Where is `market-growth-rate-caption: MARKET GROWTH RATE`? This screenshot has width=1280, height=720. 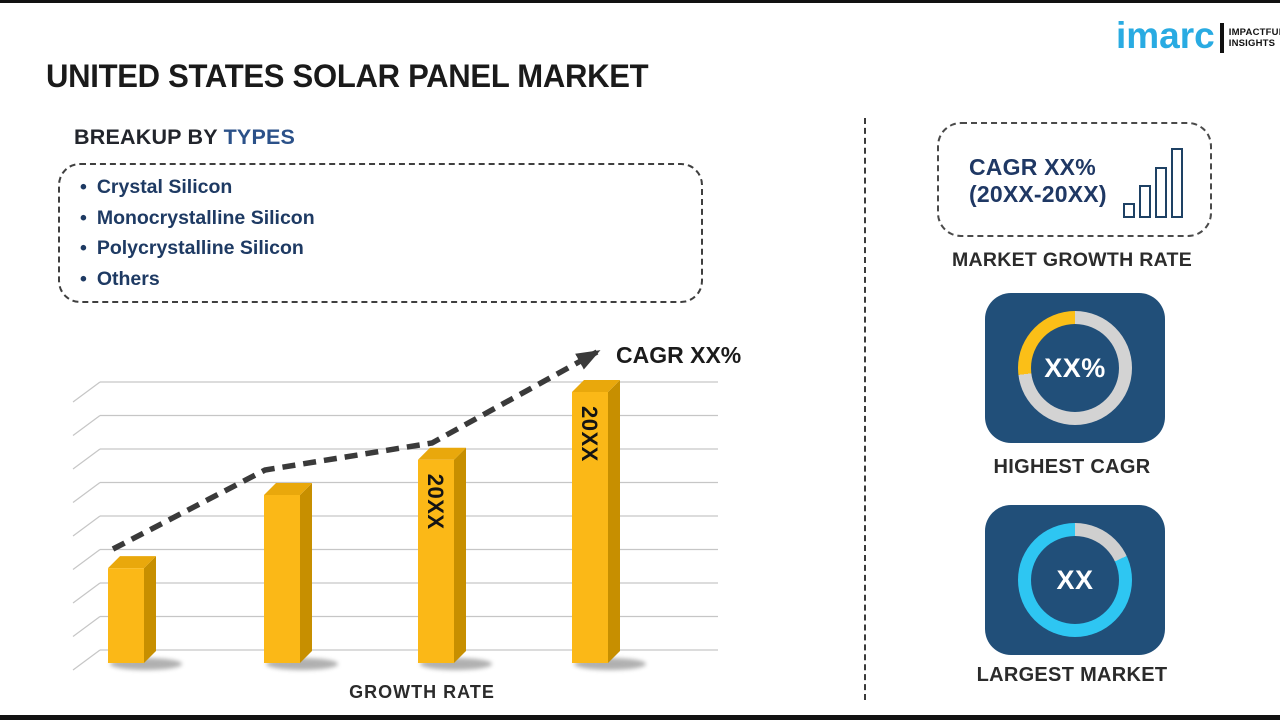 market-growth-rate-caption: MARKET GROWTH RATE is located at coordinates (1072, 260).